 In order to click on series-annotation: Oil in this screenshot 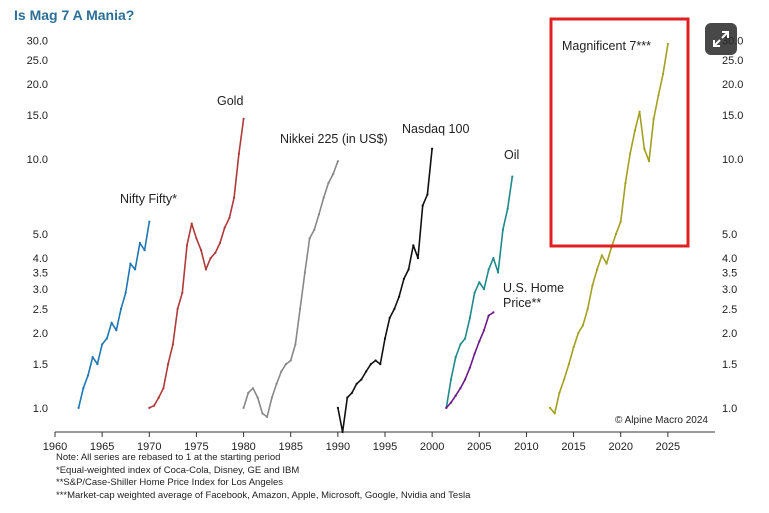, I will do `click(511, 155)`.